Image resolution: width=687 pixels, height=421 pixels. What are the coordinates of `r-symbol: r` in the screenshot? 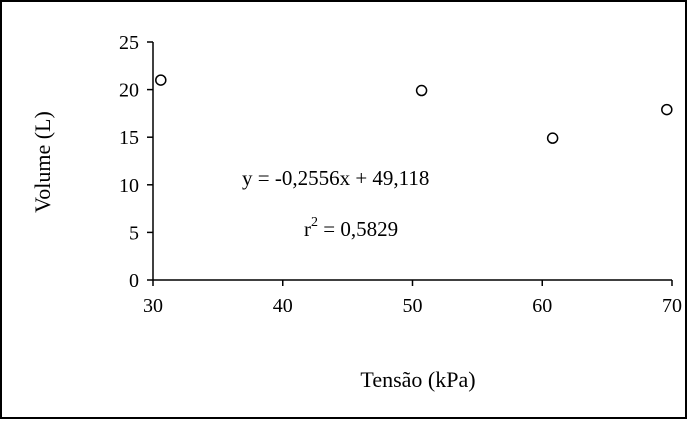 It's located at (307, 229).